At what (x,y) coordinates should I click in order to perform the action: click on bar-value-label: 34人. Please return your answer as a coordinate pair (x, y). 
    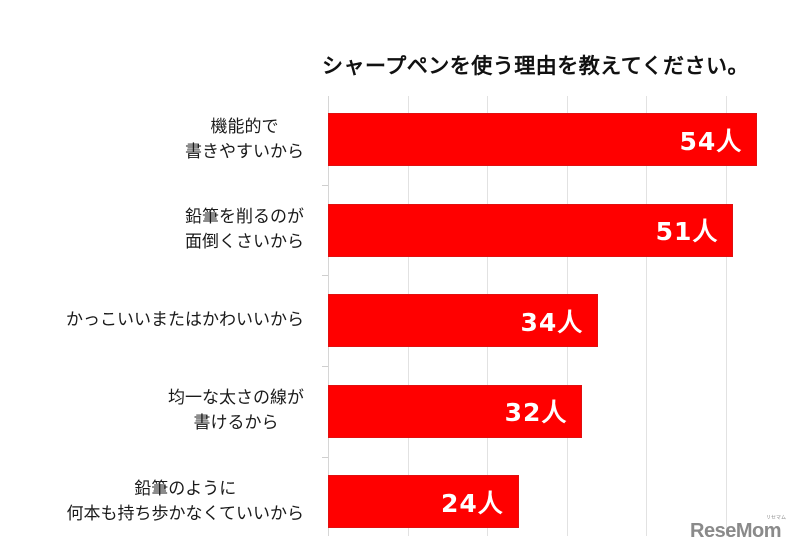
    Looking at the image, I should click on (552, 322).